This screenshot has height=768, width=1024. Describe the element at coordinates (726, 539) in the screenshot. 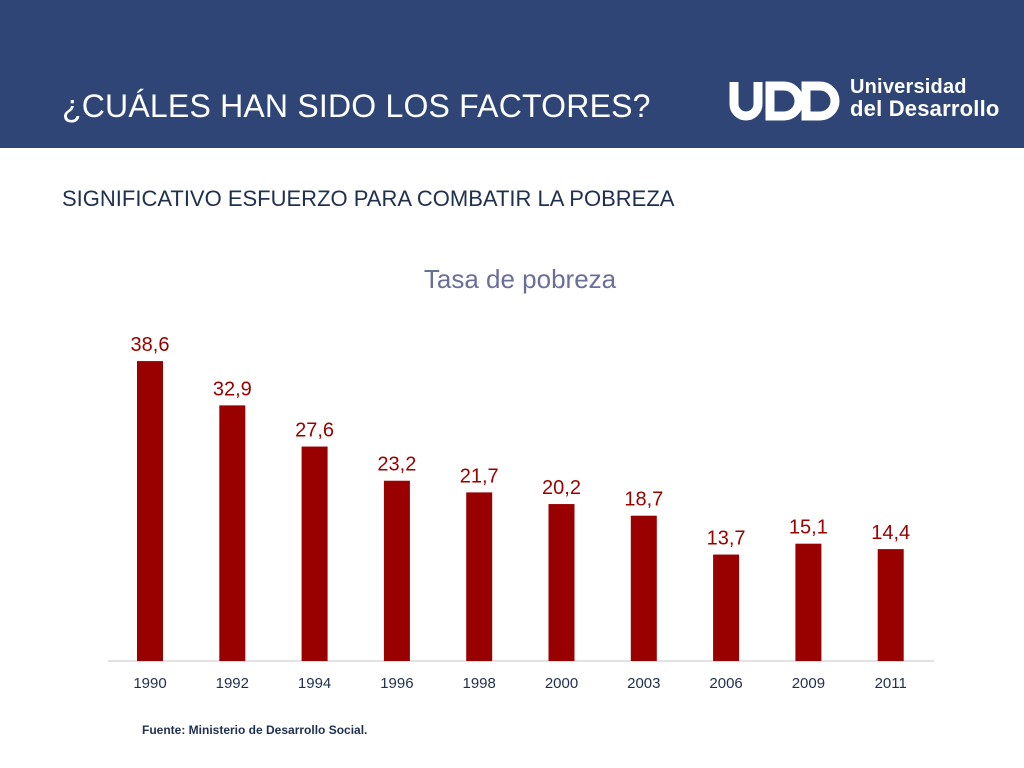

I see `value-label-2006: 13,7` at that location.